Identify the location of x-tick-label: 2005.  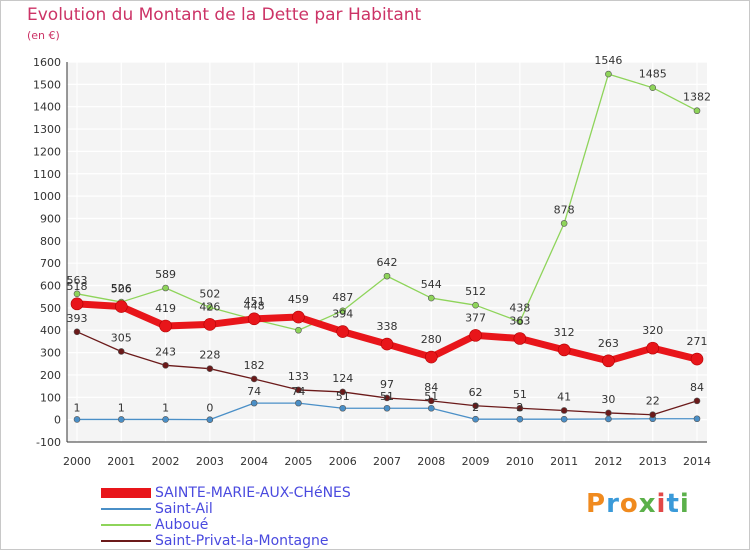
(298, 461).